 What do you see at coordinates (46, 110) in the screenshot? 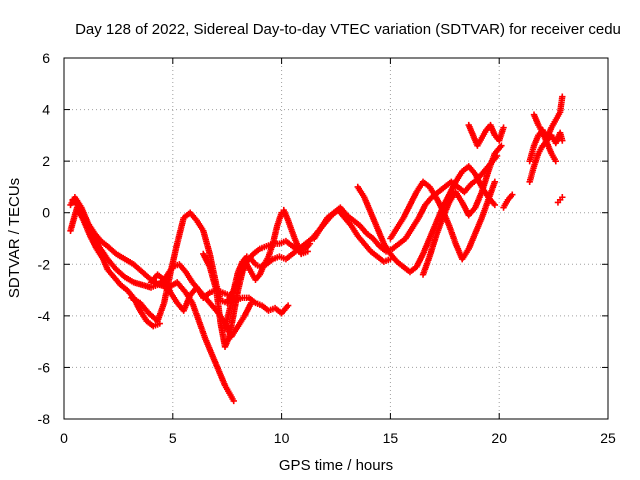
I see `y-tick-label: 4` at bounding box center [46, 110].